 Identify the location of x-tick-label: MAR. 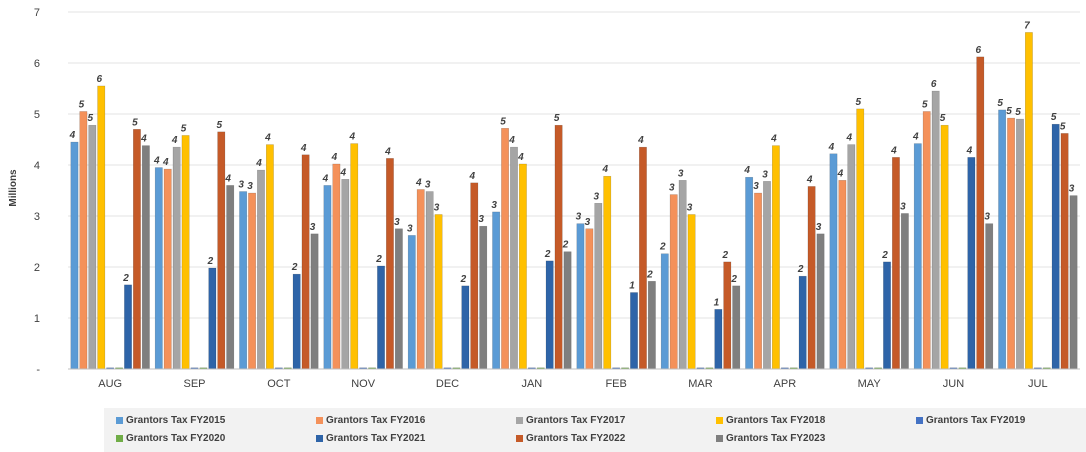
(700, 384).